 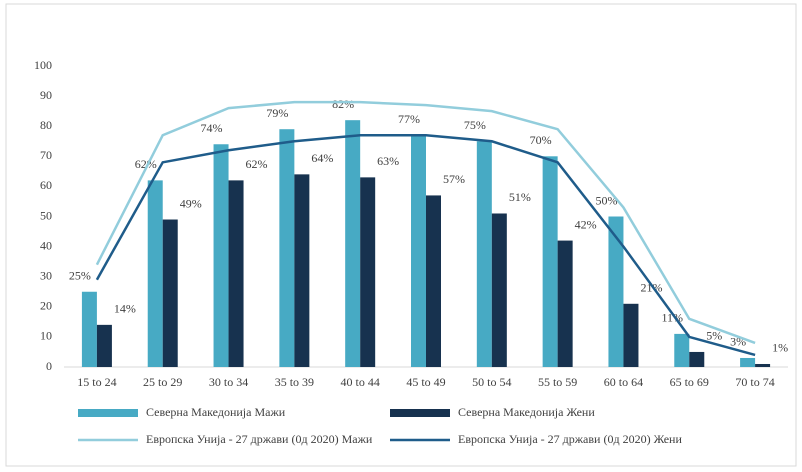 What do you see at coordinates (409, 119) in the screenshot?
I see `data-label: 77%` at bounding box center [409, 119].